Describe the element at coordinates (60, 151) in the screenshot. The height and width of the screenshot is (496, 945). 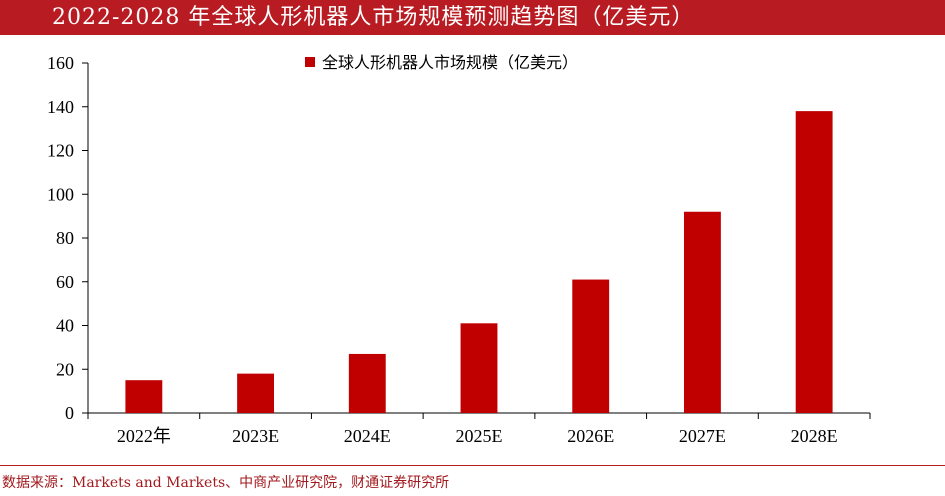
I see `y-tick-label: 120` at that location.